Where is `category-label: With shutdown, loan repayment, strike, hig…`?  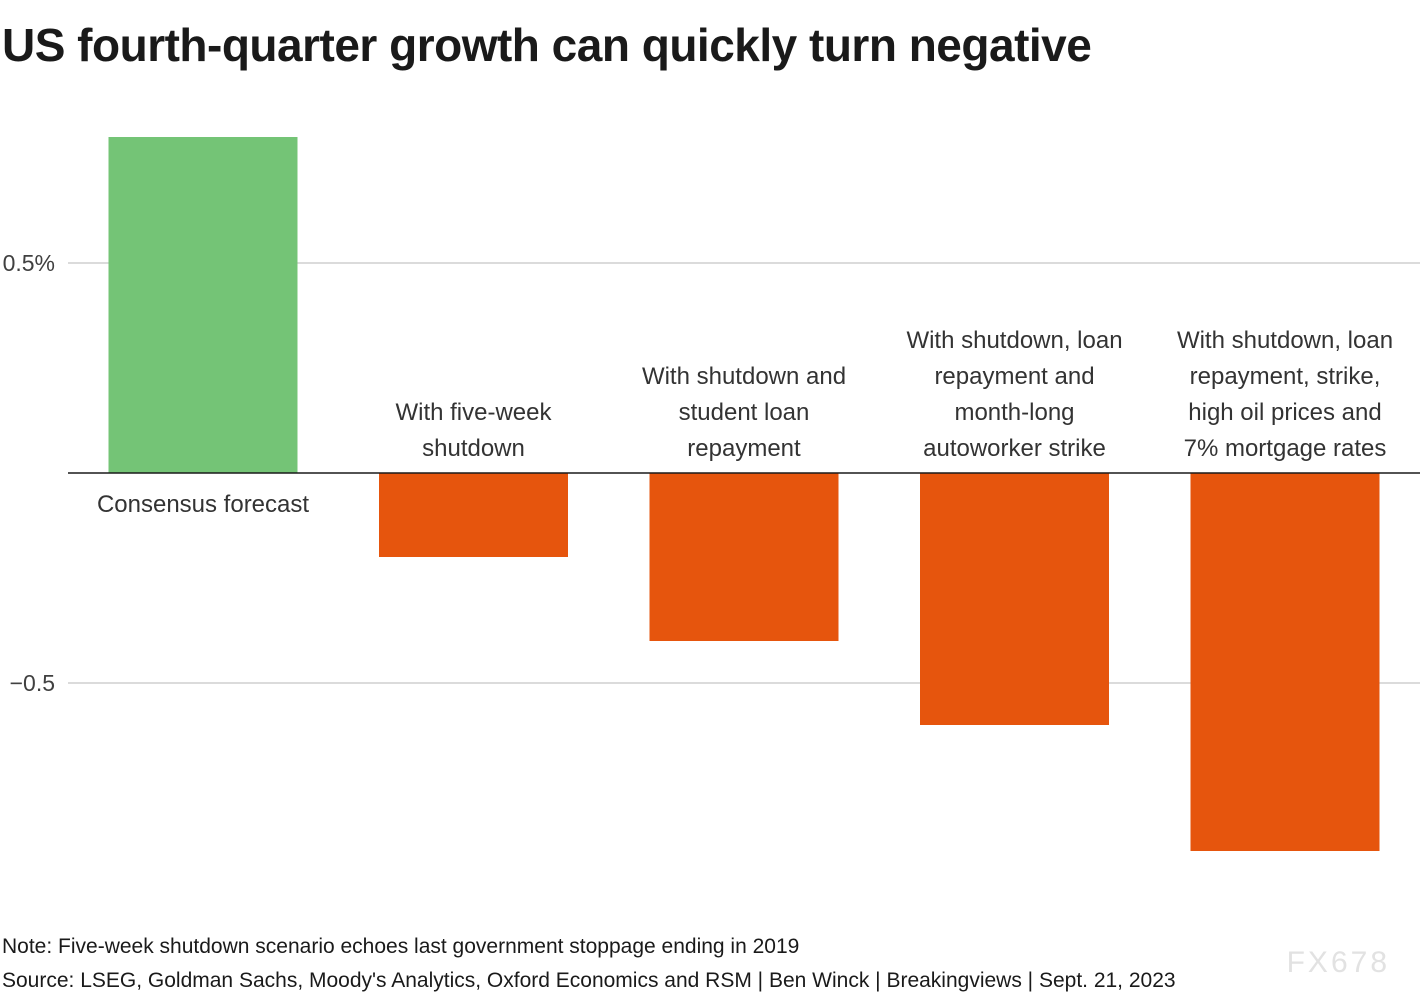
category-label: With shutdown, loan repayment, strike, hig… is located at coordinates (1285, 394).